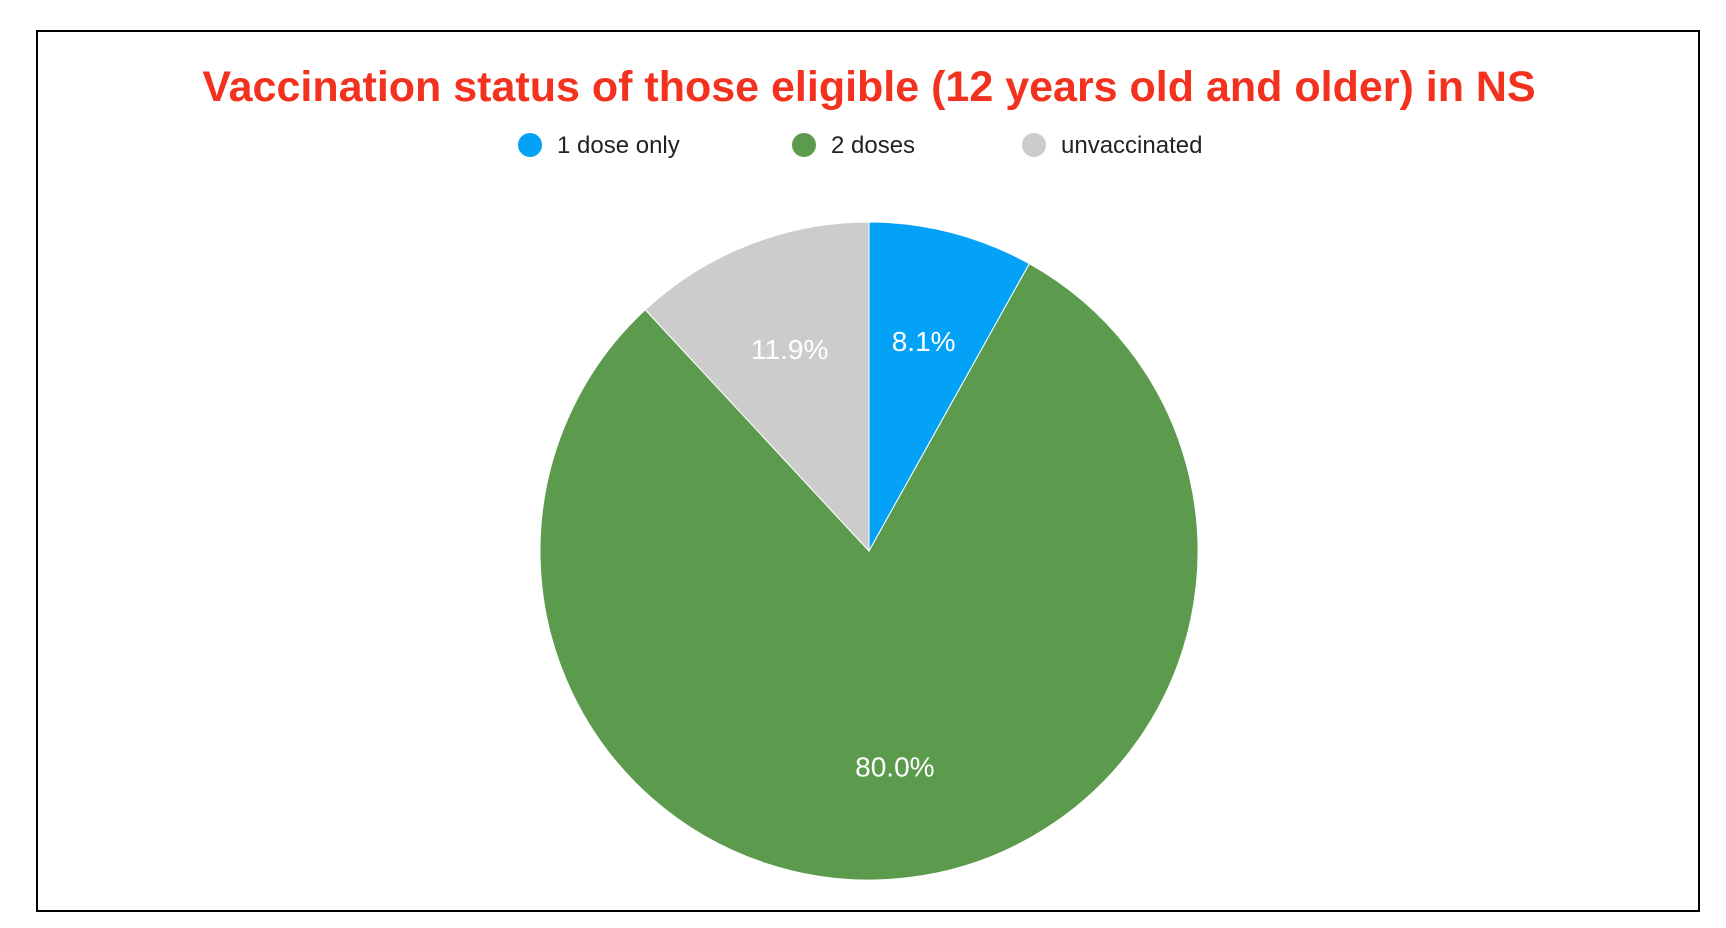 The width and height of the screenshot is (1726, 928). I want to click on legend-item-2-doses: 2 doses, so click(853, 145).